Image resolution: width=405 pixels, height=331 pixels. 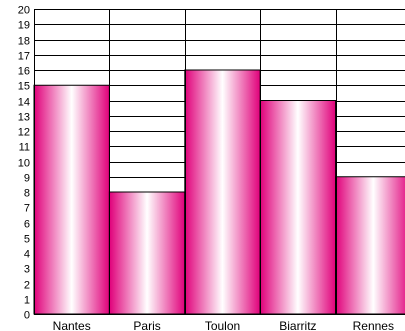 I want to click on y-tick-label-4: 4, so click(x=27, y=255).